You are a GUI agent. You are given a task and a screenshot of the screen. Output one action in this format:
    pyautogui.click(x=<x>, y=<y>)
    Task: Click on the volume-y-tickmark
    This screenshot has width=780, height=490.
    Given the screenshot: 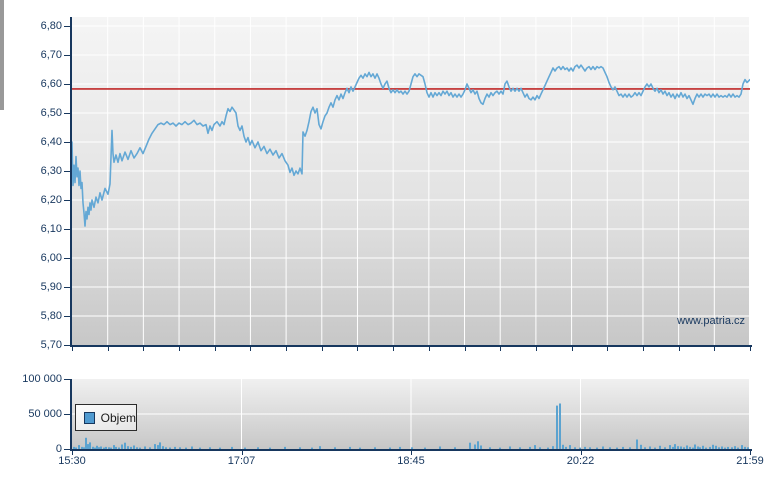 What is the action you would take?
    pyautogui.click(x=67, y=414)
    